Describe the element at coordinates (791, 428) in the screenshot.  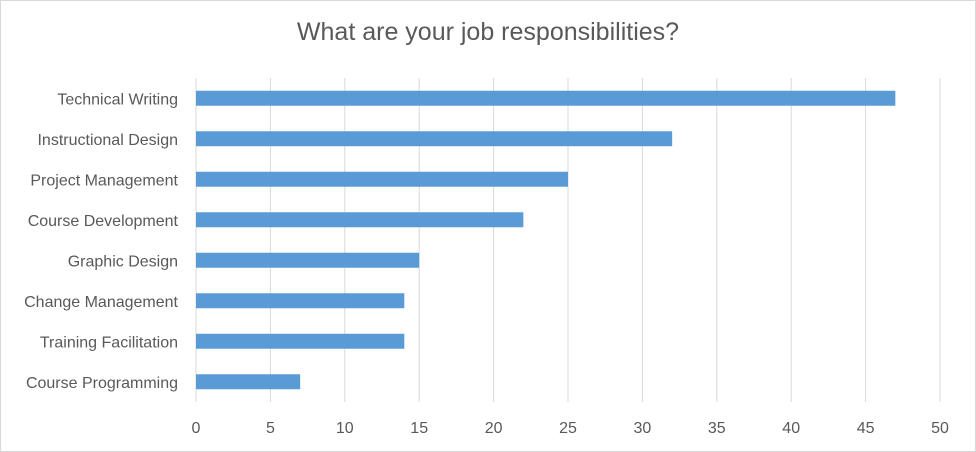
I see `x-tick-label: 40` at that location.